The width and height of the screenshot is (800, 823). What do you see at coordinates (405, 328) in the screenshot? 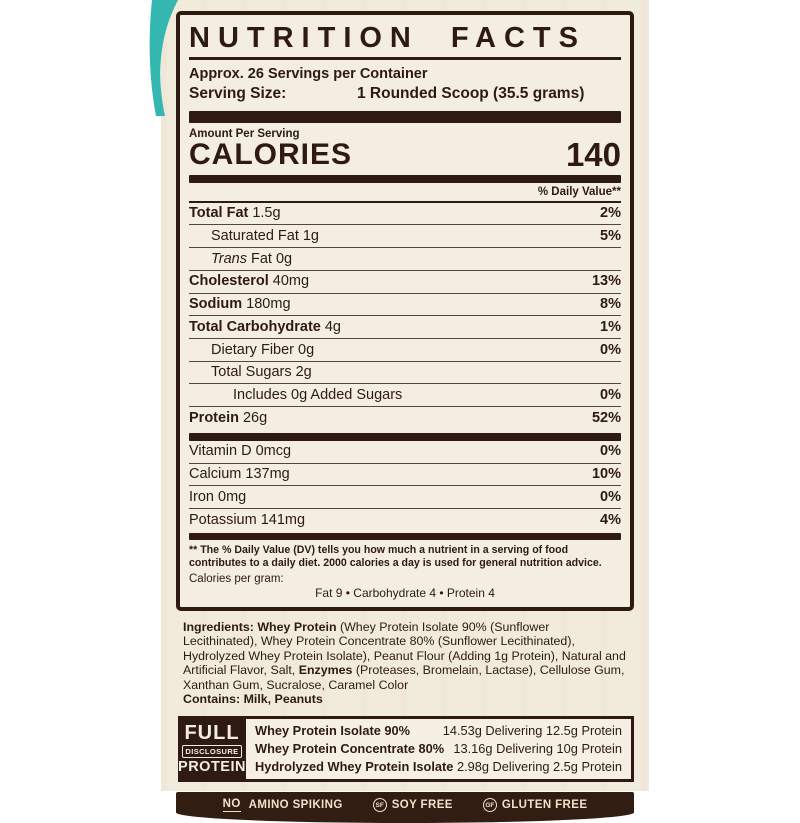
I see `nutrient-row-total-carbohydrate: Total Carbohydrate 4g 1%` at bounding box center [405, 328].